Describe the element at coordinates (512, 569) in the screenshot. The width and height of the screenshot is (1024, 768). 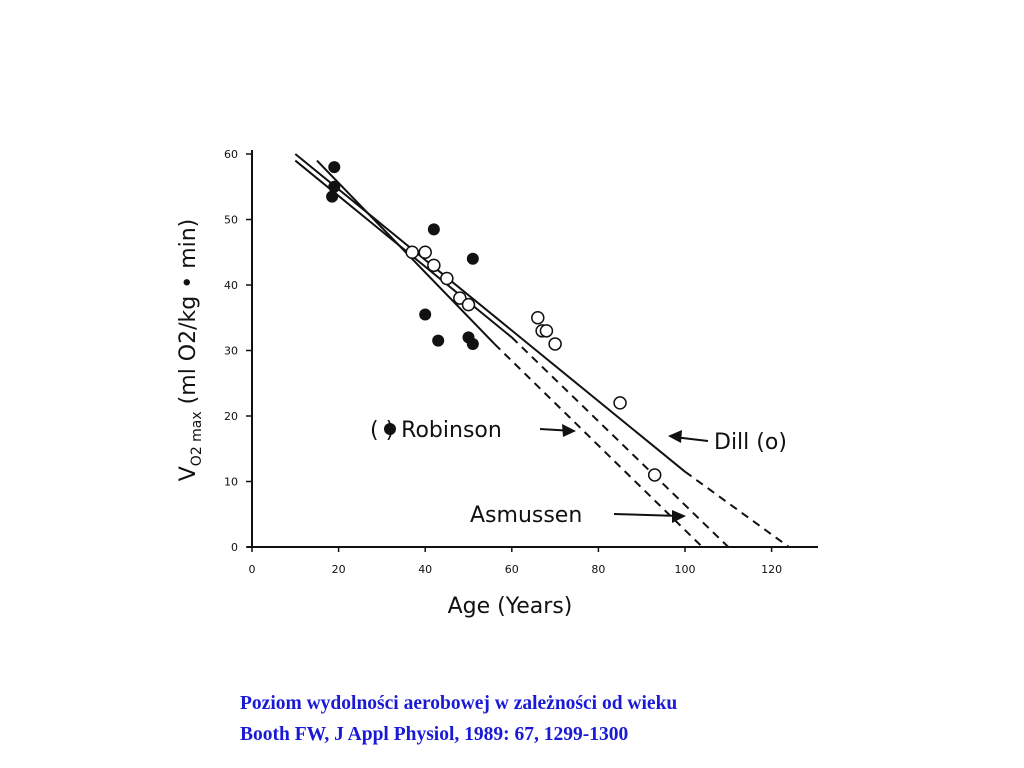
I see `x-tick-label: 60` at that location.